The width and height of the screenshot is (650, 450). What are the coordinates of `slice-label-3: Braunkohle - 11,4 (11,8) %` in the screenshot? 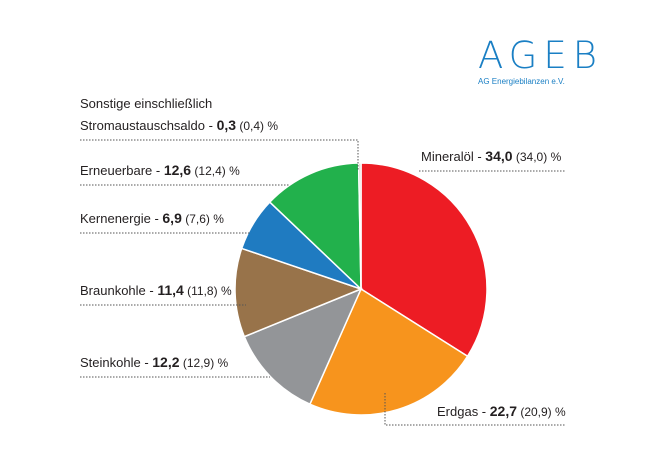 It's located at (156, 290).